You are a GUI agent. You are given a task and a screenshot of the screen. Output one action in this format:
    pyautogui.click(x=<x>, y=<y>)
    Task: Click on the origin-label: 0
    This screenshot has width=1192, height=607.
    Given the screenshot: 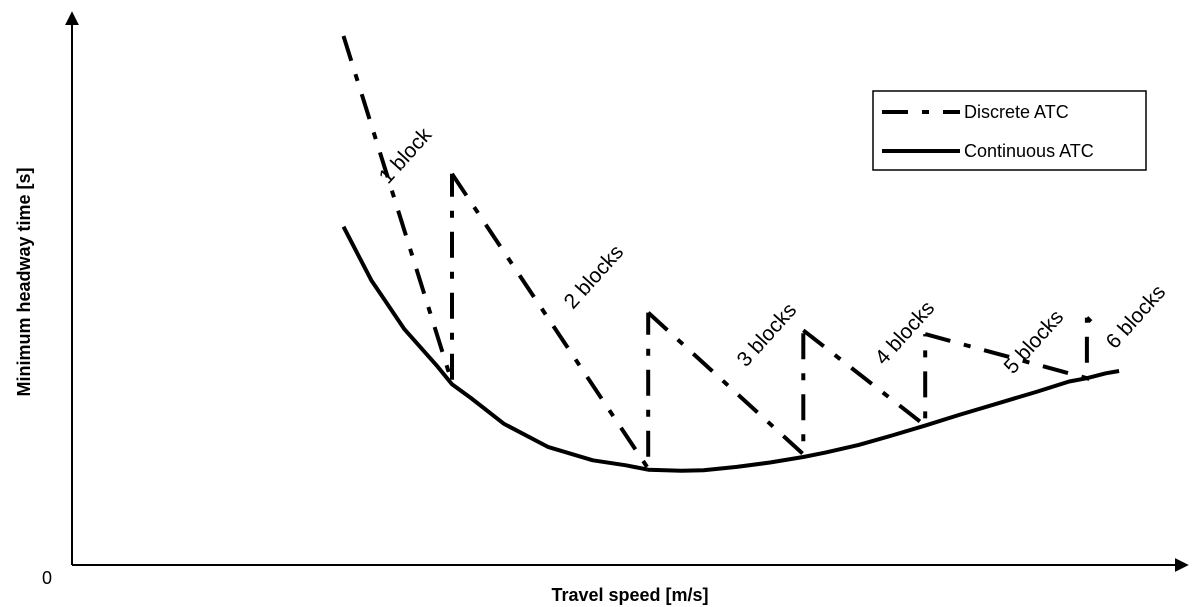 What is the action you would take?
    pyautogui.click(x=47, y=578)
    